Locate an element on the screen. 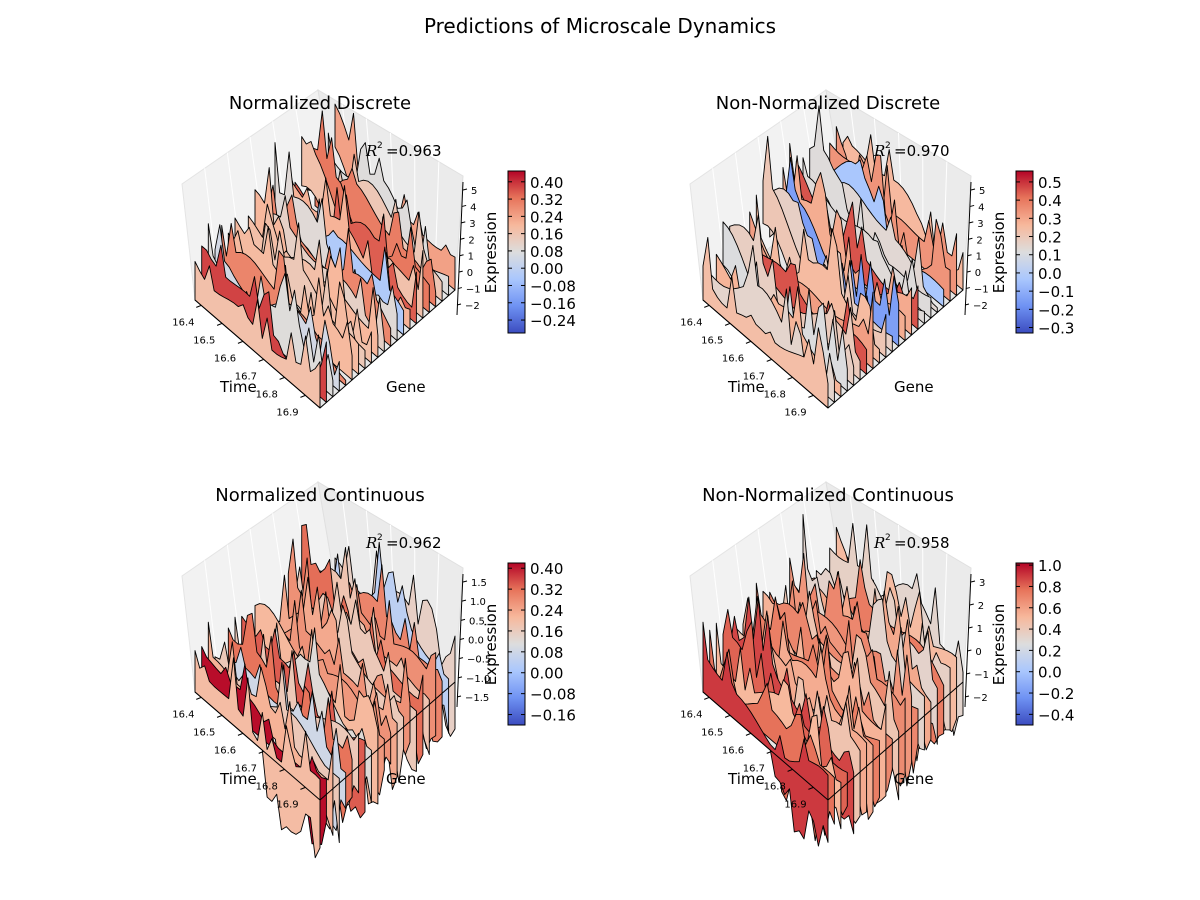 This screenshot has height=900, width=1200. r-squared-value: =0.970 is located at coordinates (922, 151).